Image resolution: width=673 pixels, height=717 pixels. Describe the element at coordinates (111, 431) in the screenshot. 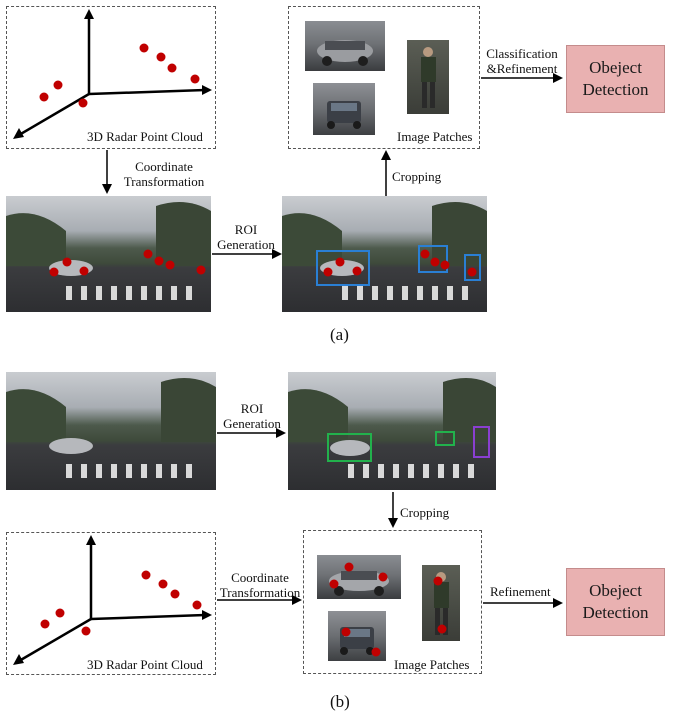

I see `street-image-b` at that location.